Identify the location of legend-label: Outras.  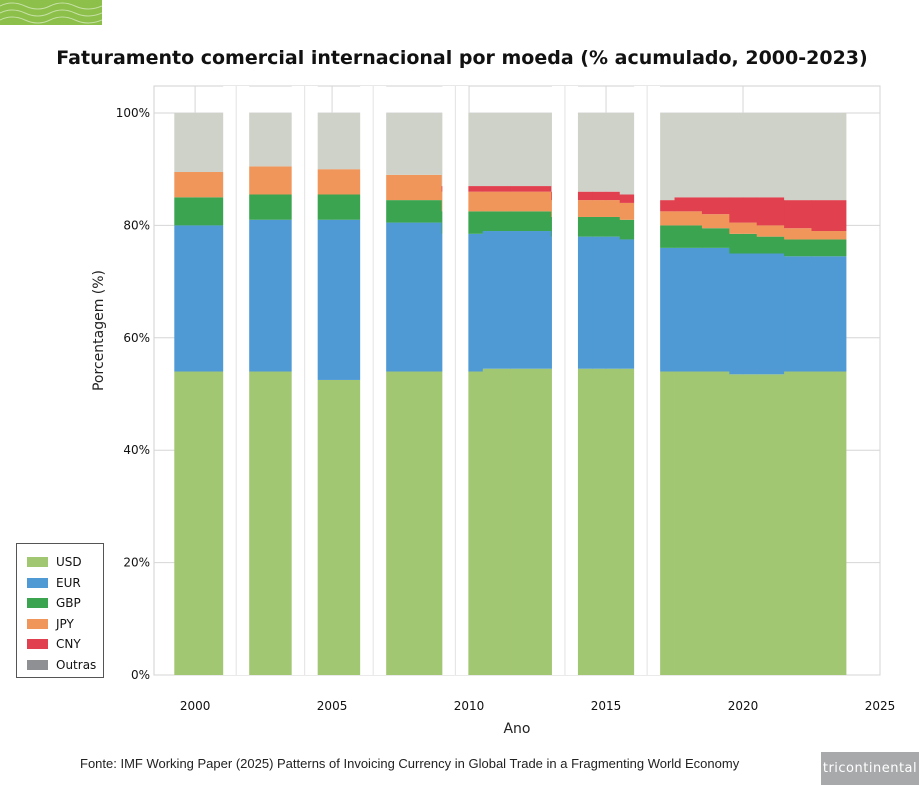
(76, 664).